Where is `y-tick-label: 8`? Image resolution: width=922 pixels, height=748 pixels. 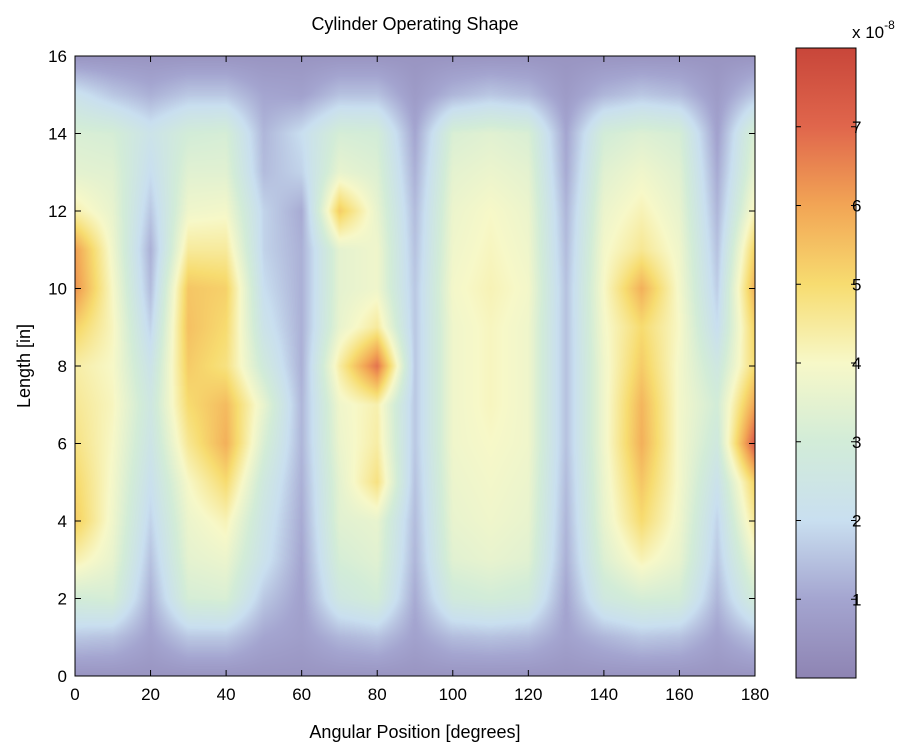
y-tick-label: 8 is located at coordinates (62, 366).